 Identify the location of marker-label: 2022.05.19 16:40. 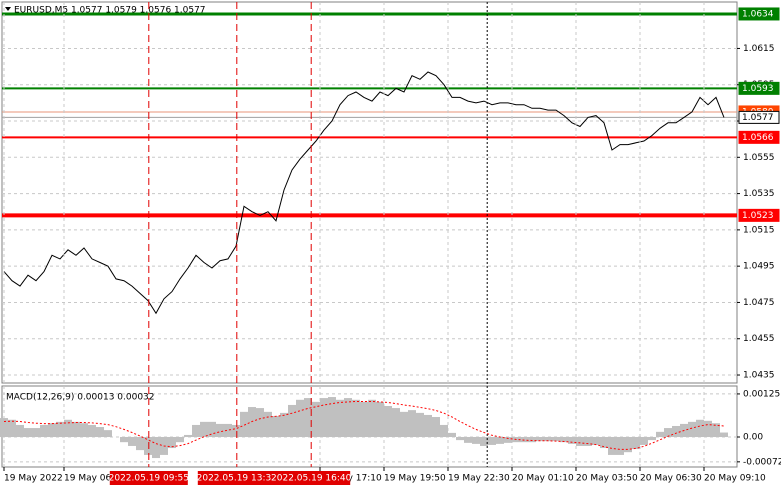
(311, 479).